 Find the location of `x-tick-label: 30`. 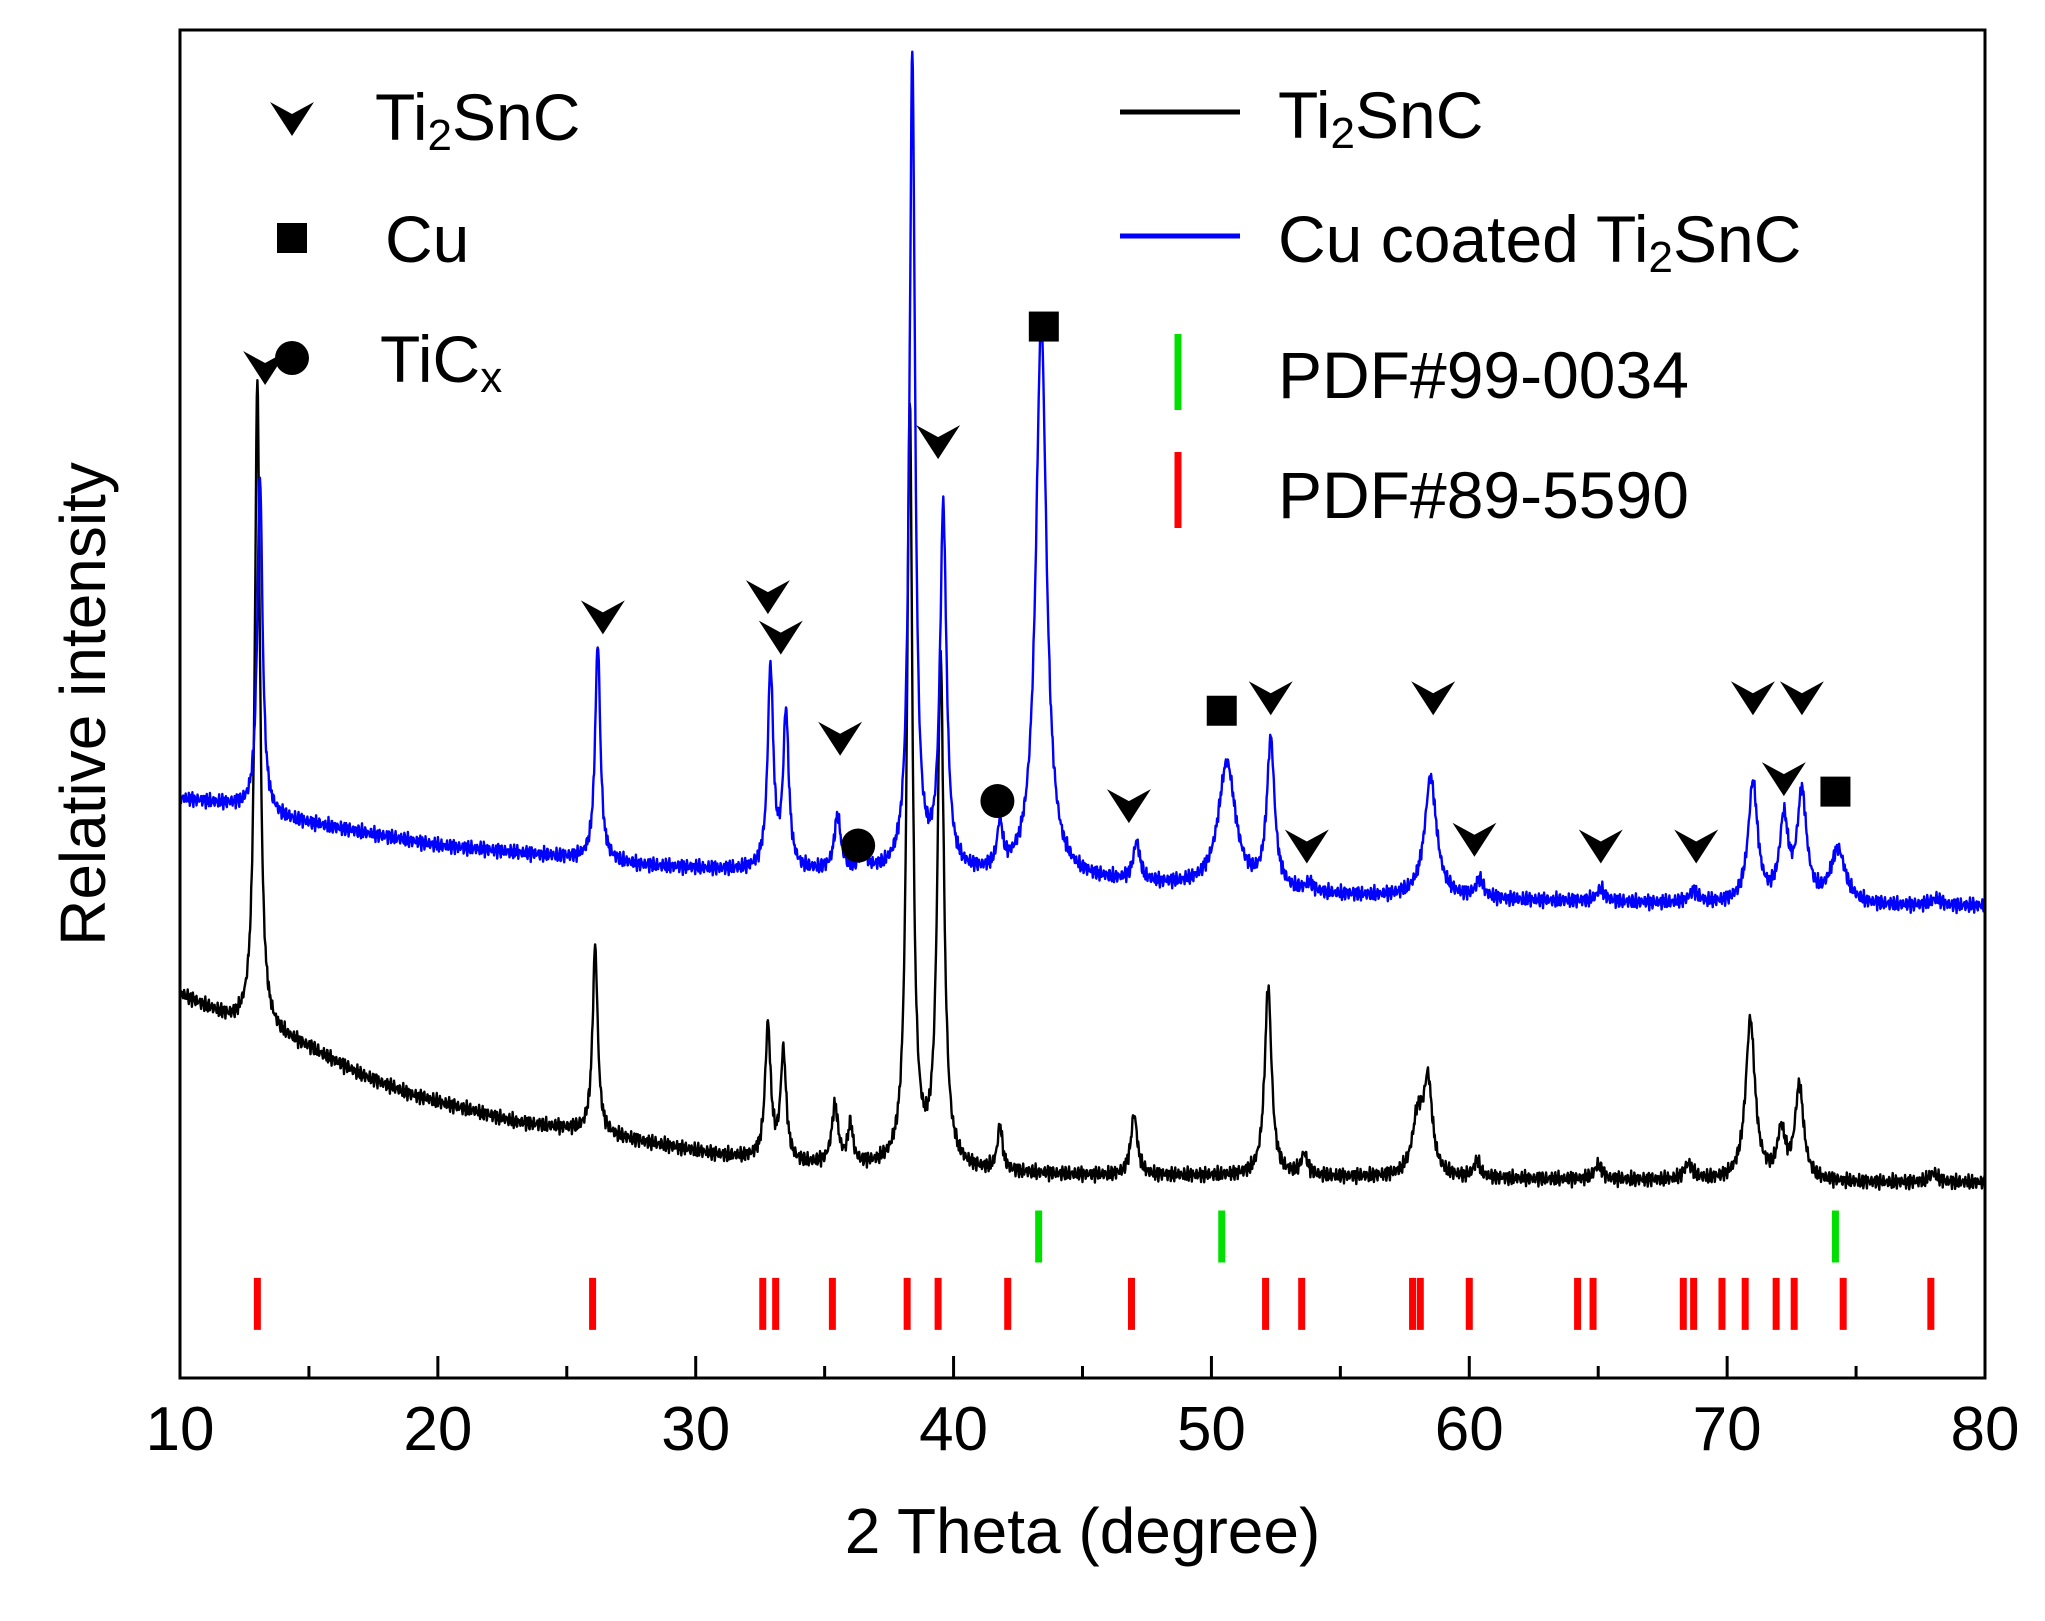

x-tick-label: 30 is located at coordinates (695, 1429).